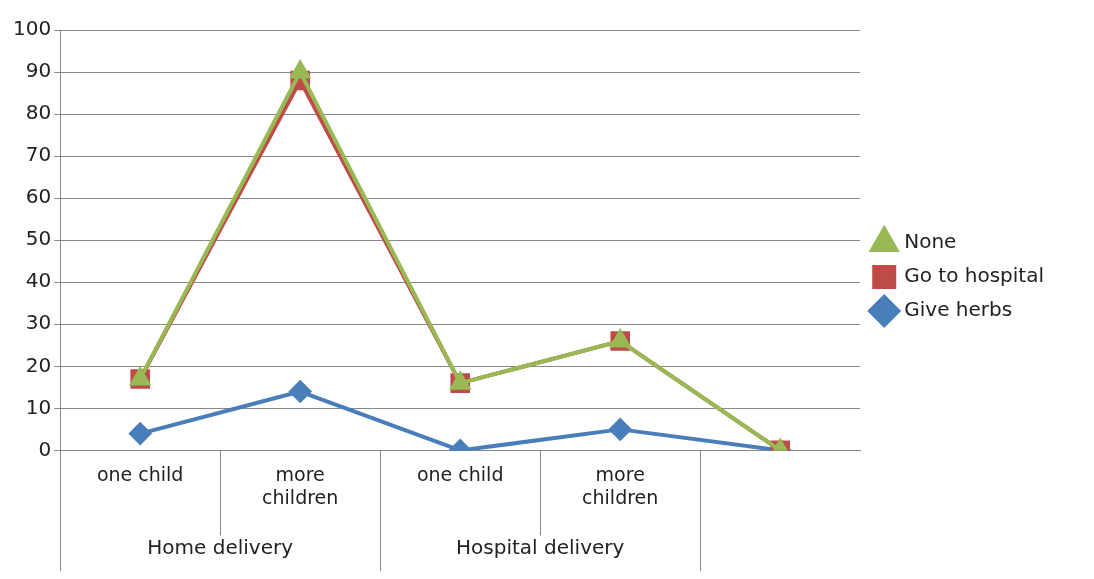 Image resolution: width=1094 pixels, height=579 pixels. What do you see at coordinates (38, 70) in the screenshot?
I see `y-tick-label: 90` at bounding box center [38, 70].